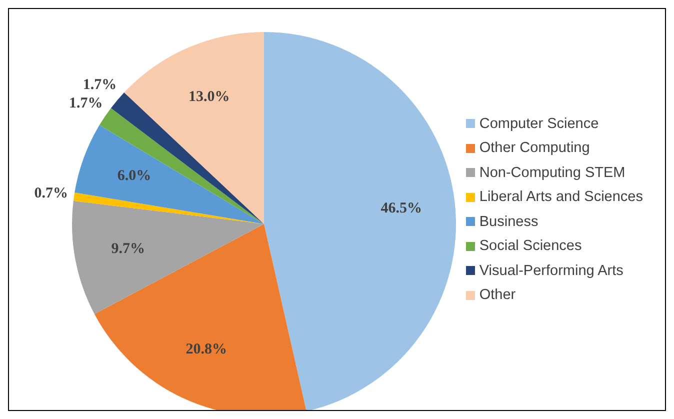 This screenshot has height=419, width=674. Describe the element at coordinates (561, 197) in the screenshot. I see `legend-label: Liberal Arts and Sciences` at that location.